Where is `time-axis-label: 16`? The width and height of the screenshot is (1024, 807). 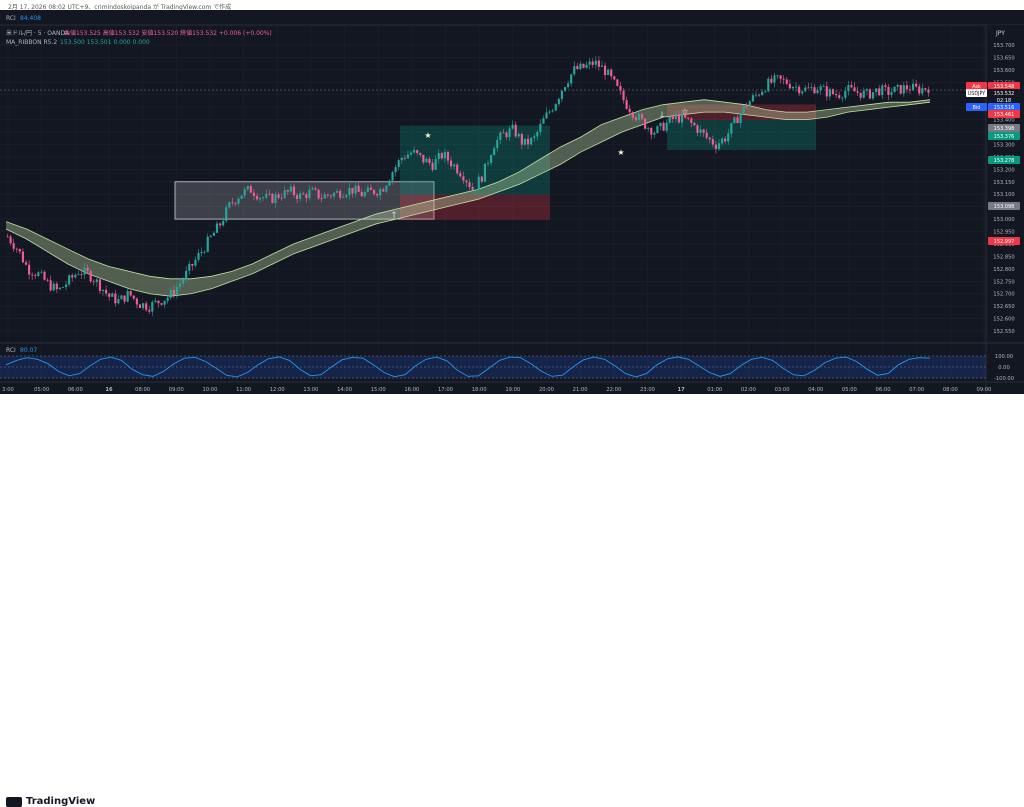 time-axis-label: 16 is located at coordinates (109, 390).